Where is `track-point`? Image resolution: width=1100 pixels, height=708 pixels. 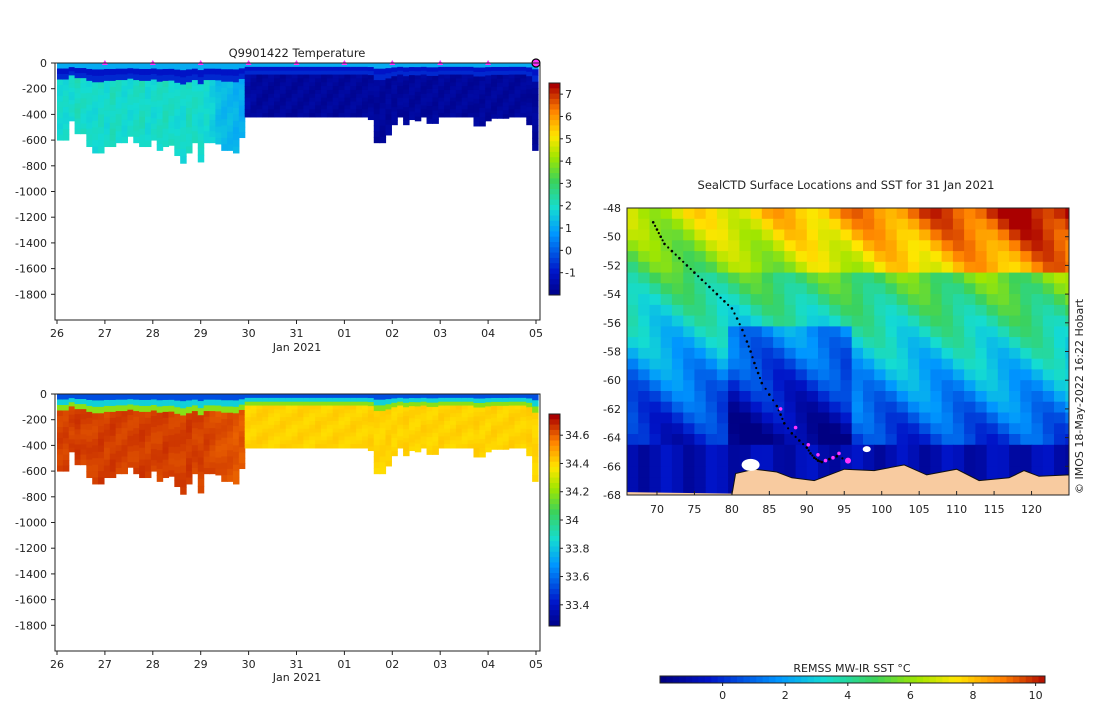 track-point is located at coordinates (732, 308).